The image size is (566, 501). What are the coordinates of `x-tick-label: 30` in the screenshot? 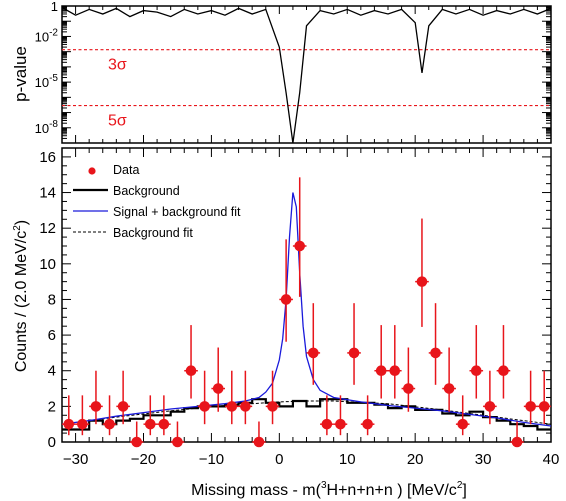 It's located at (483, 459).